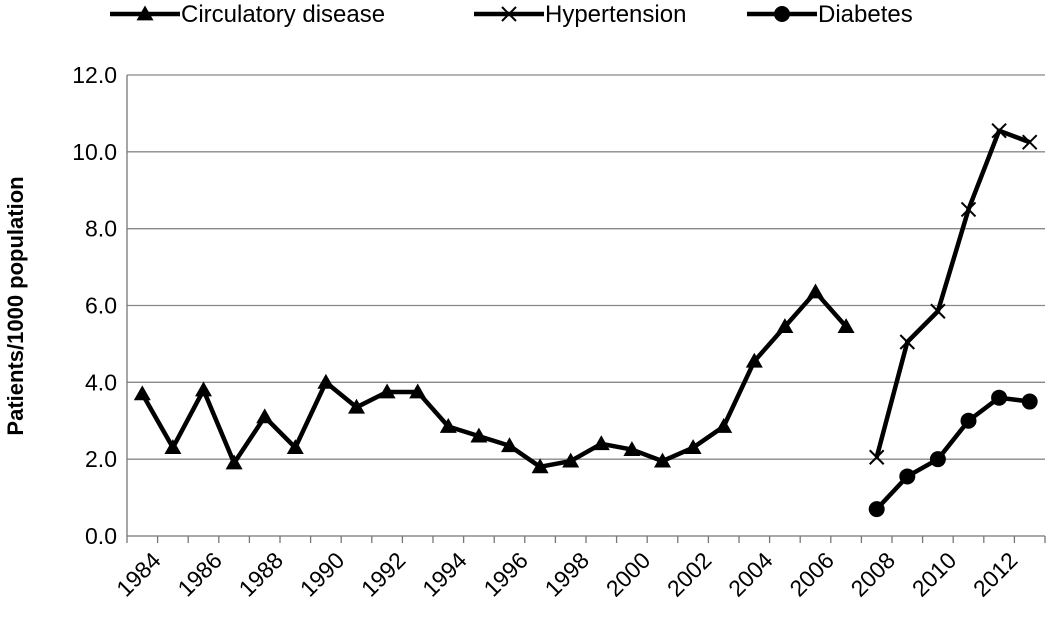 This screenshot has height=622, width=1050. What do you see at coordinates (628, 574) in the screenshot?
I see `x-tick-label: 2000` at bounding box center [628, 574].